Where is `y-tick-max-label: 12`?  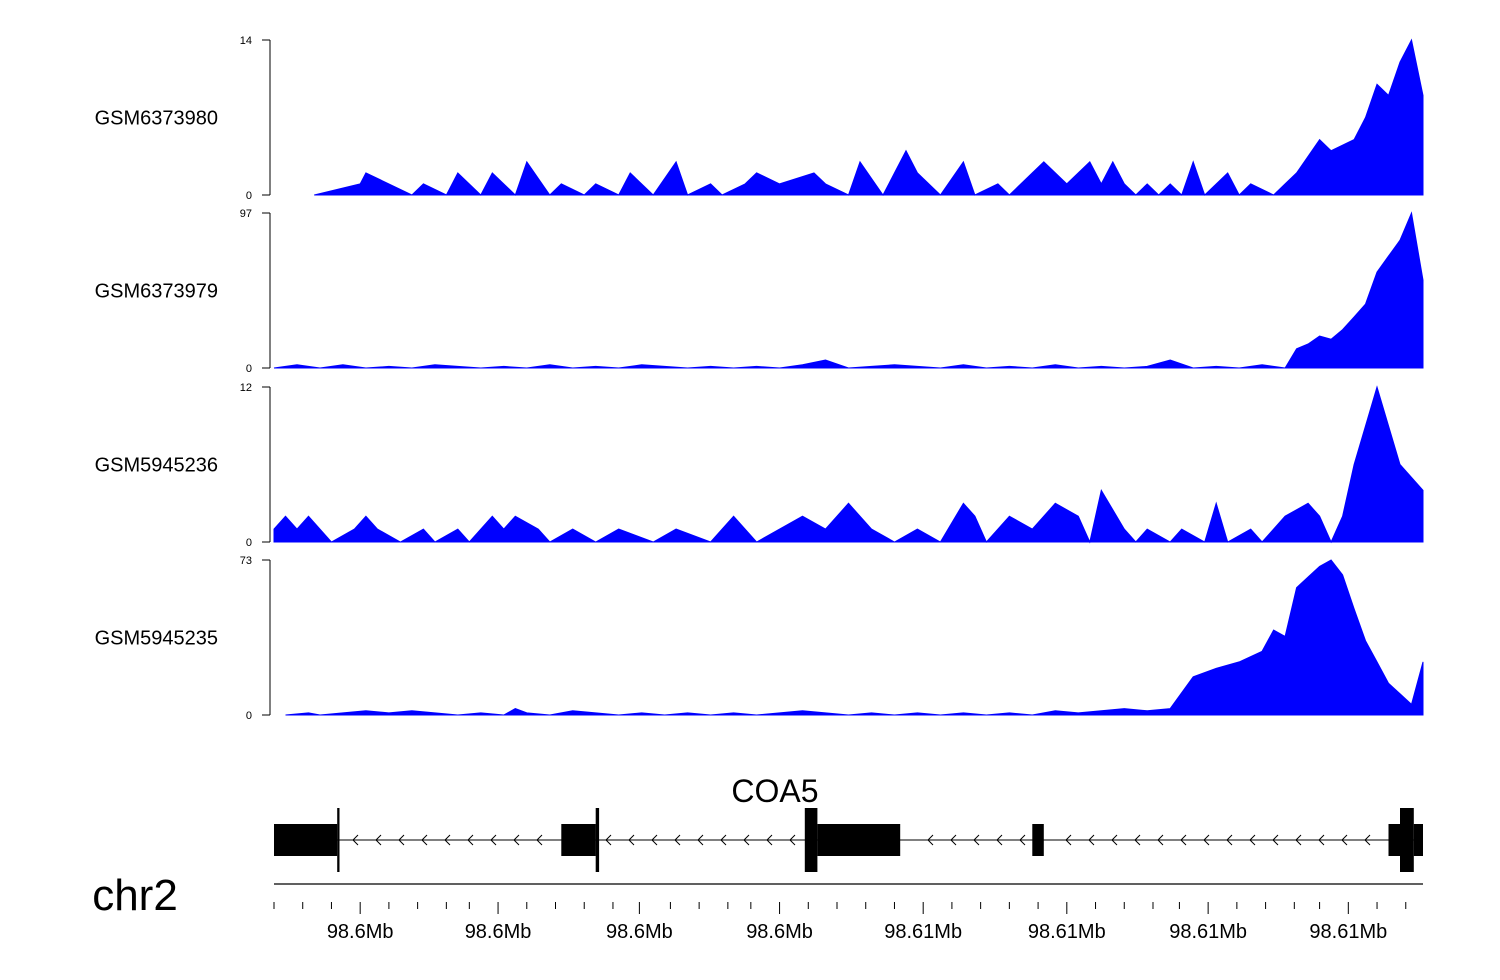
y-tick-max-label: 12 is located at coordinates (246, 388).